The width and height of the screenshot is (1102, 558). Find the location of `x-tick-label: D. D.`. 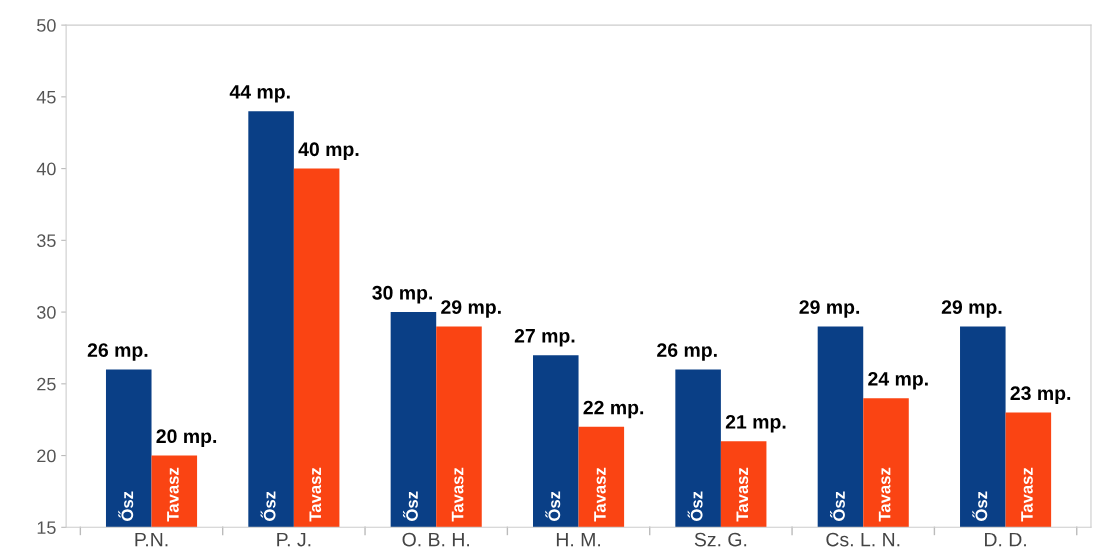

x-tick-label: D. D. is located at coordinates (1005, 539).